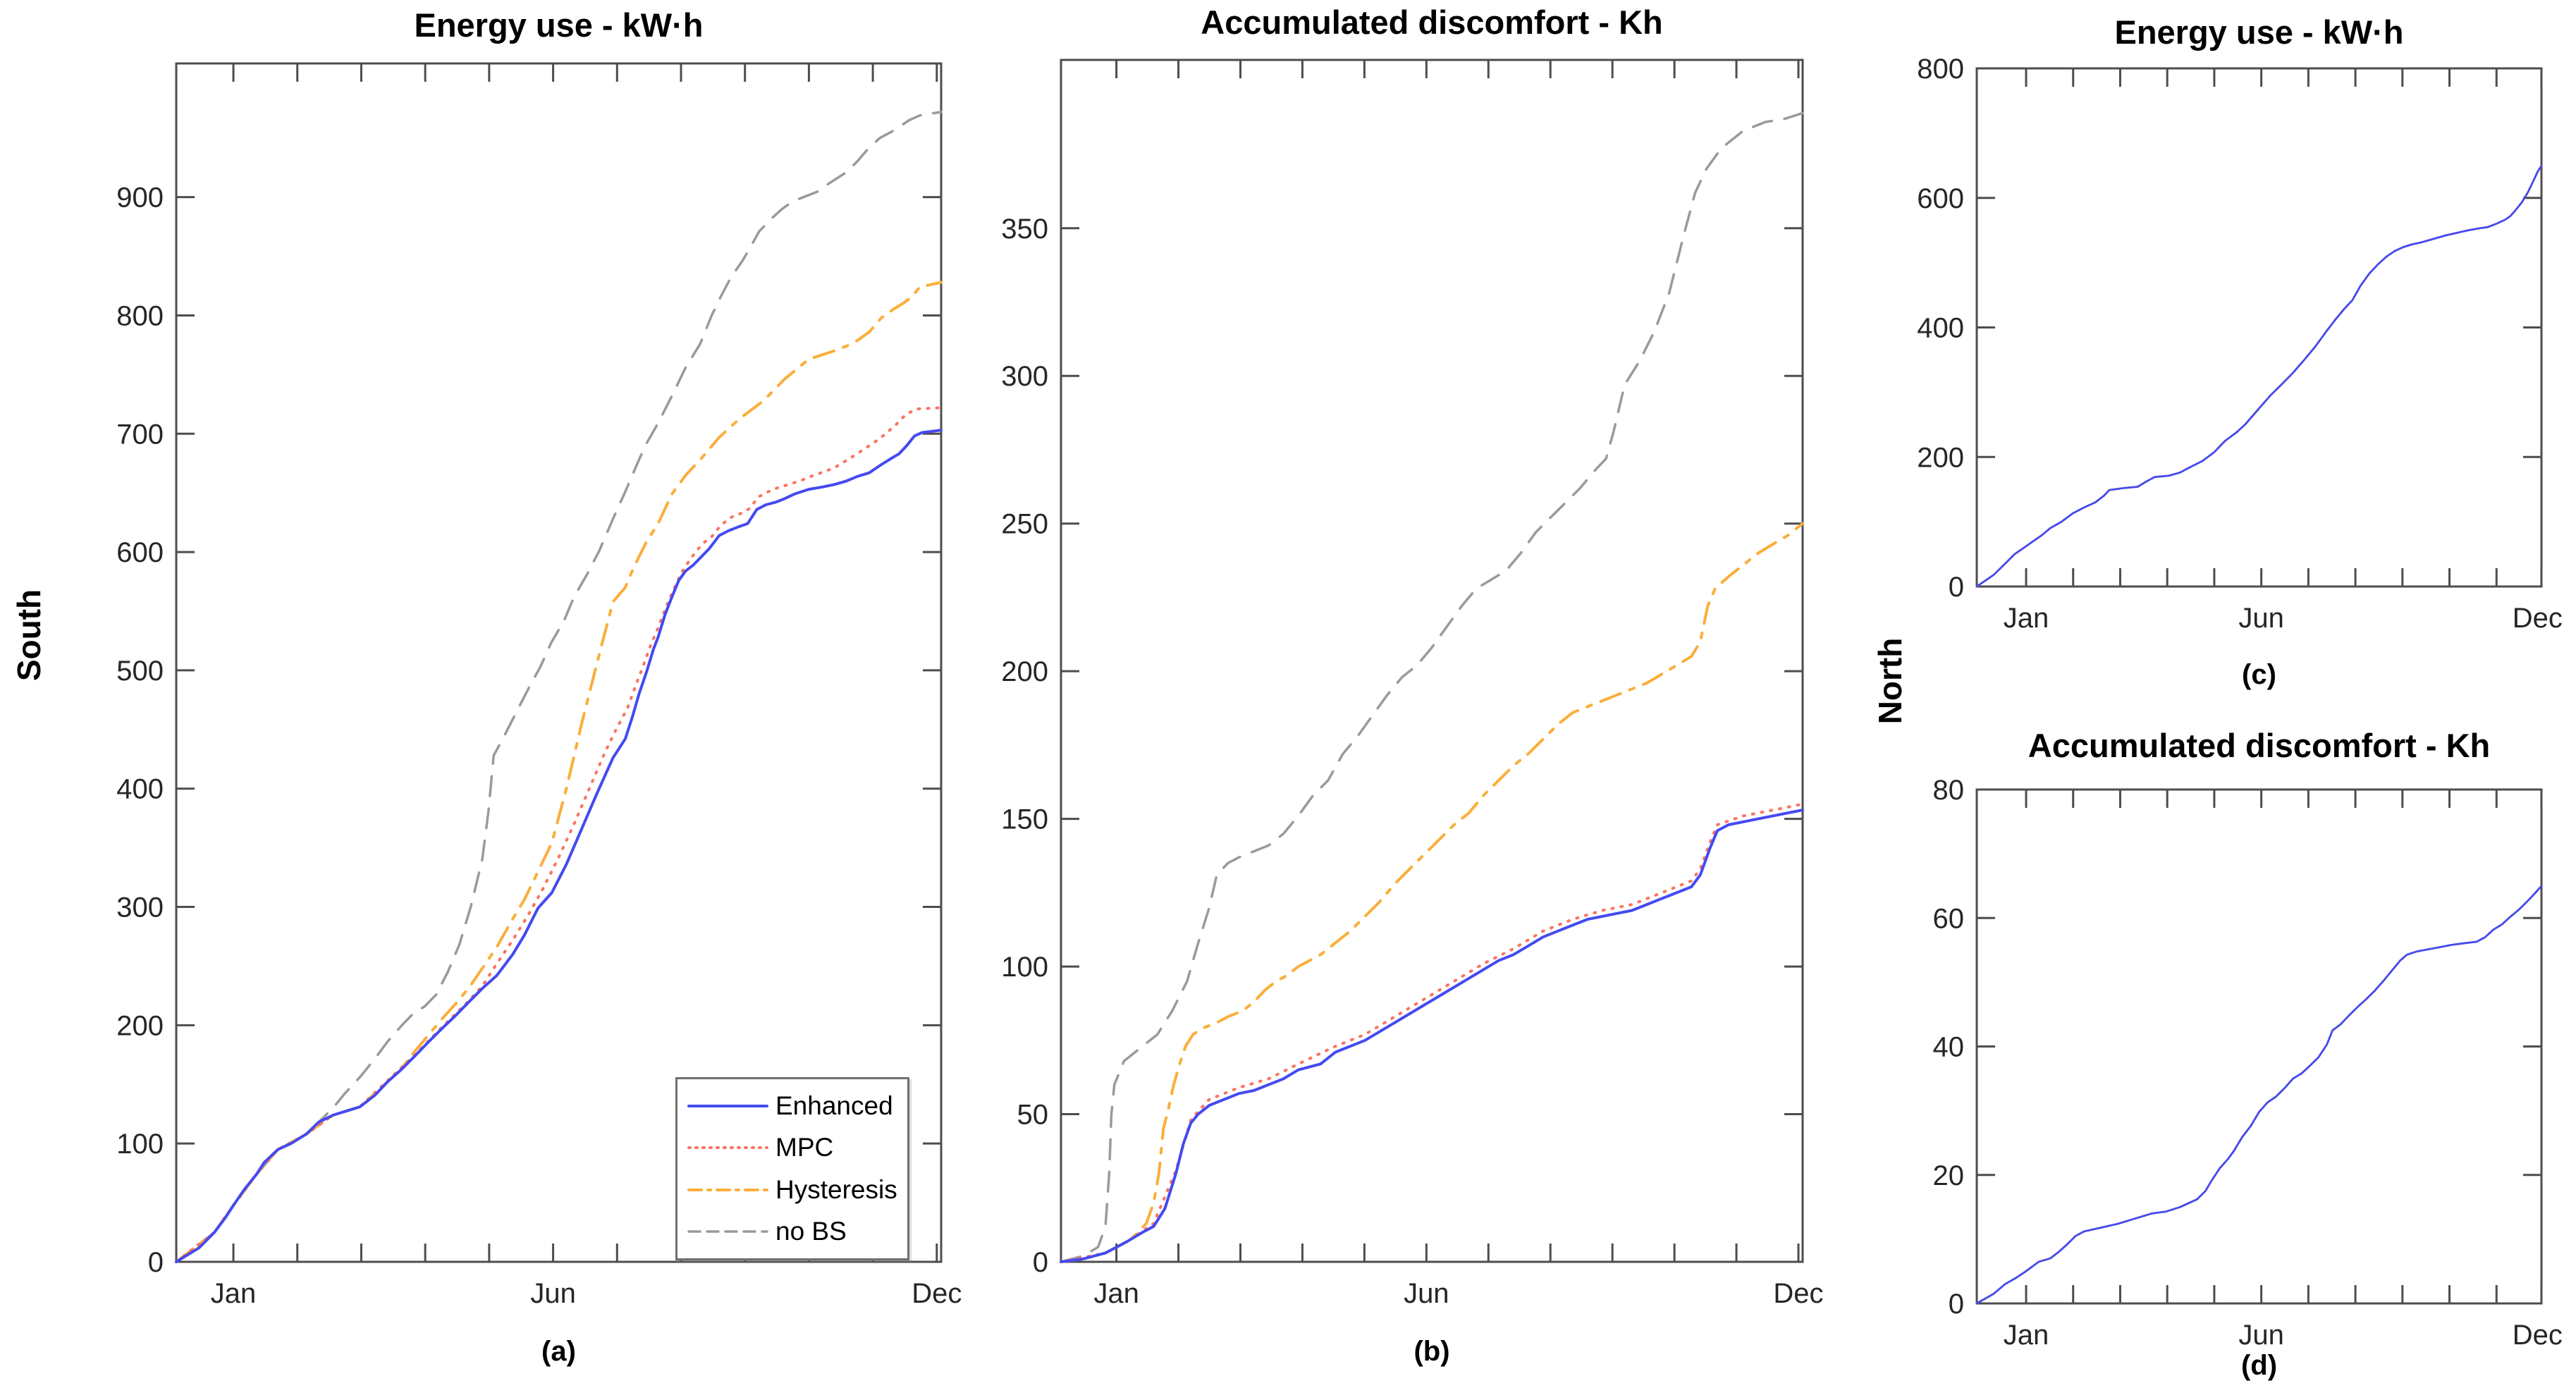 This screenshot has height=1400, width=2576. What do you see at coordinates (2259, 1366) in the screenshot?
I see `panel-d-caption: (d)` at bounding box center [2259, 1366].